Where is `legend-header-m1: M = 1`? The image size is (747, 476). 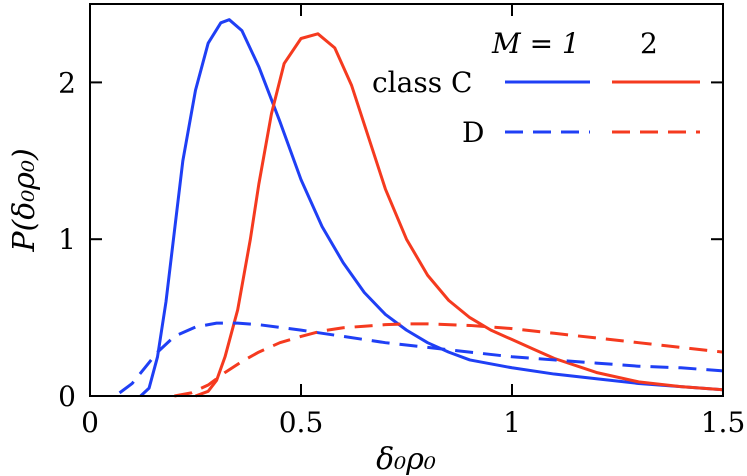
legend-header-m1: M = 1 is located at coordinates (535, 43).